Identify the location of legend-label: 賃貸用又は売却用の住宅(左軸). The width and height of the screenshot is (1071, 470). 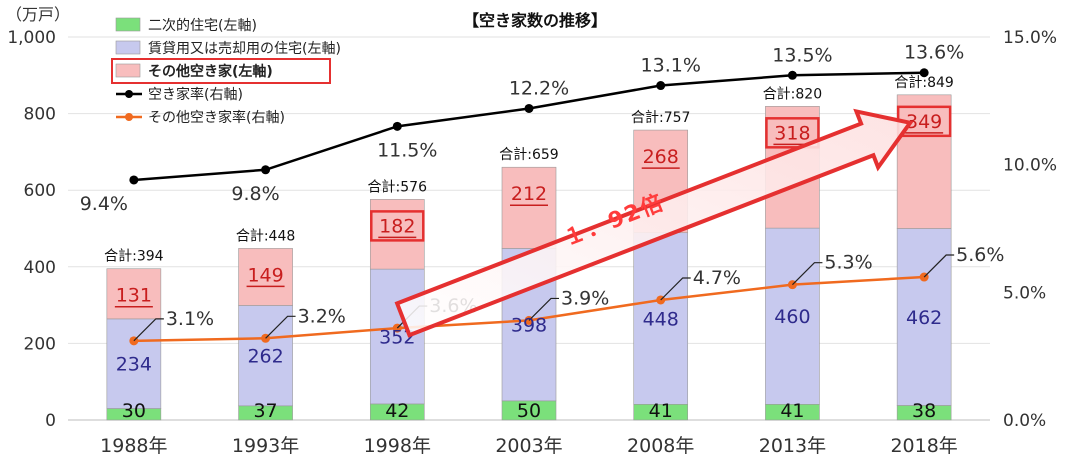
(244, 49).